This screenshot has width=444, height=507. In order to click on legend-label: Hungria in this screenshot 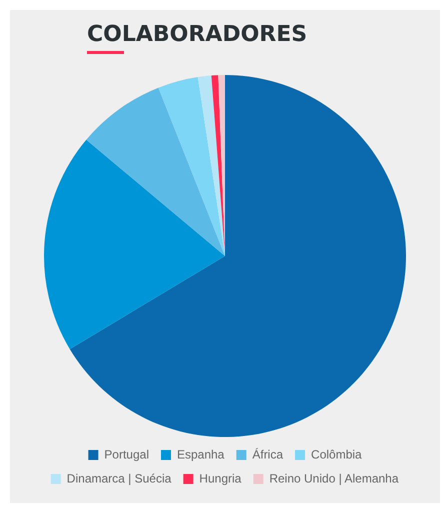, I will do `click(220, 478)`.